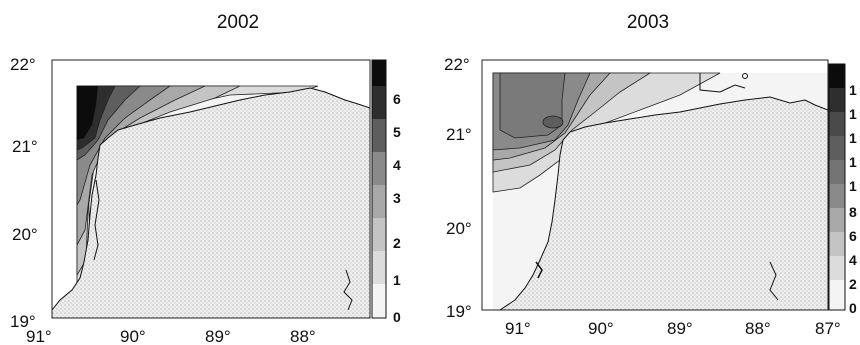 The width and height of the screenshot is (860, 345). What do you see at coordinates (853, 308) in the screenshot?
I see `colorbar-2003-label: 0` at bounding box center [853, 308].